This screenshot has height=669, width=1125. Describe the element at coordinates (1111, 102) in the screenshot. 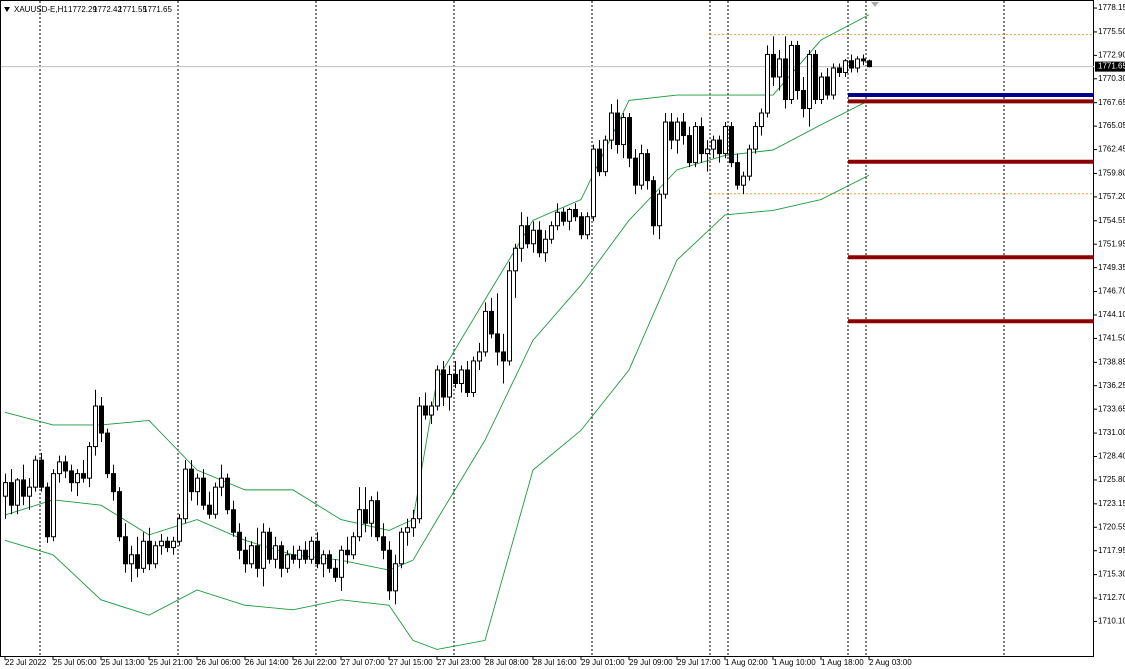

I see `y-tick-label: 1767.65` at that location.